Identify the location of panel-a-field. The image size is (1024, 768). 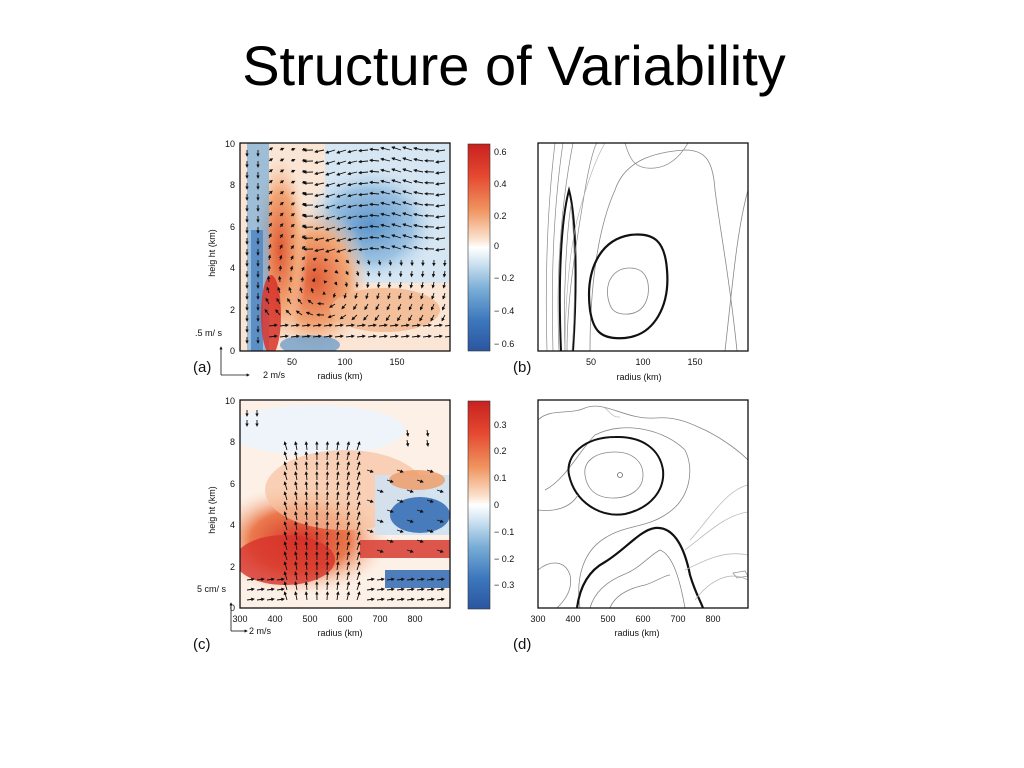
(345, 247).